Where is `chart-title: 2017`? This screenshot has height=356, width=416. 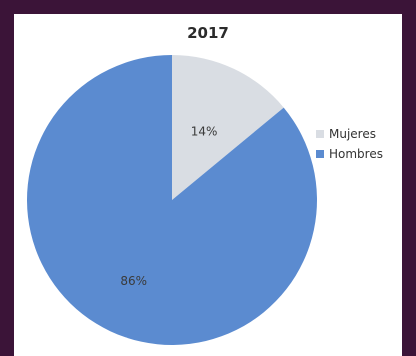 chart-title: 2017 is located at coordinates (208, 33).